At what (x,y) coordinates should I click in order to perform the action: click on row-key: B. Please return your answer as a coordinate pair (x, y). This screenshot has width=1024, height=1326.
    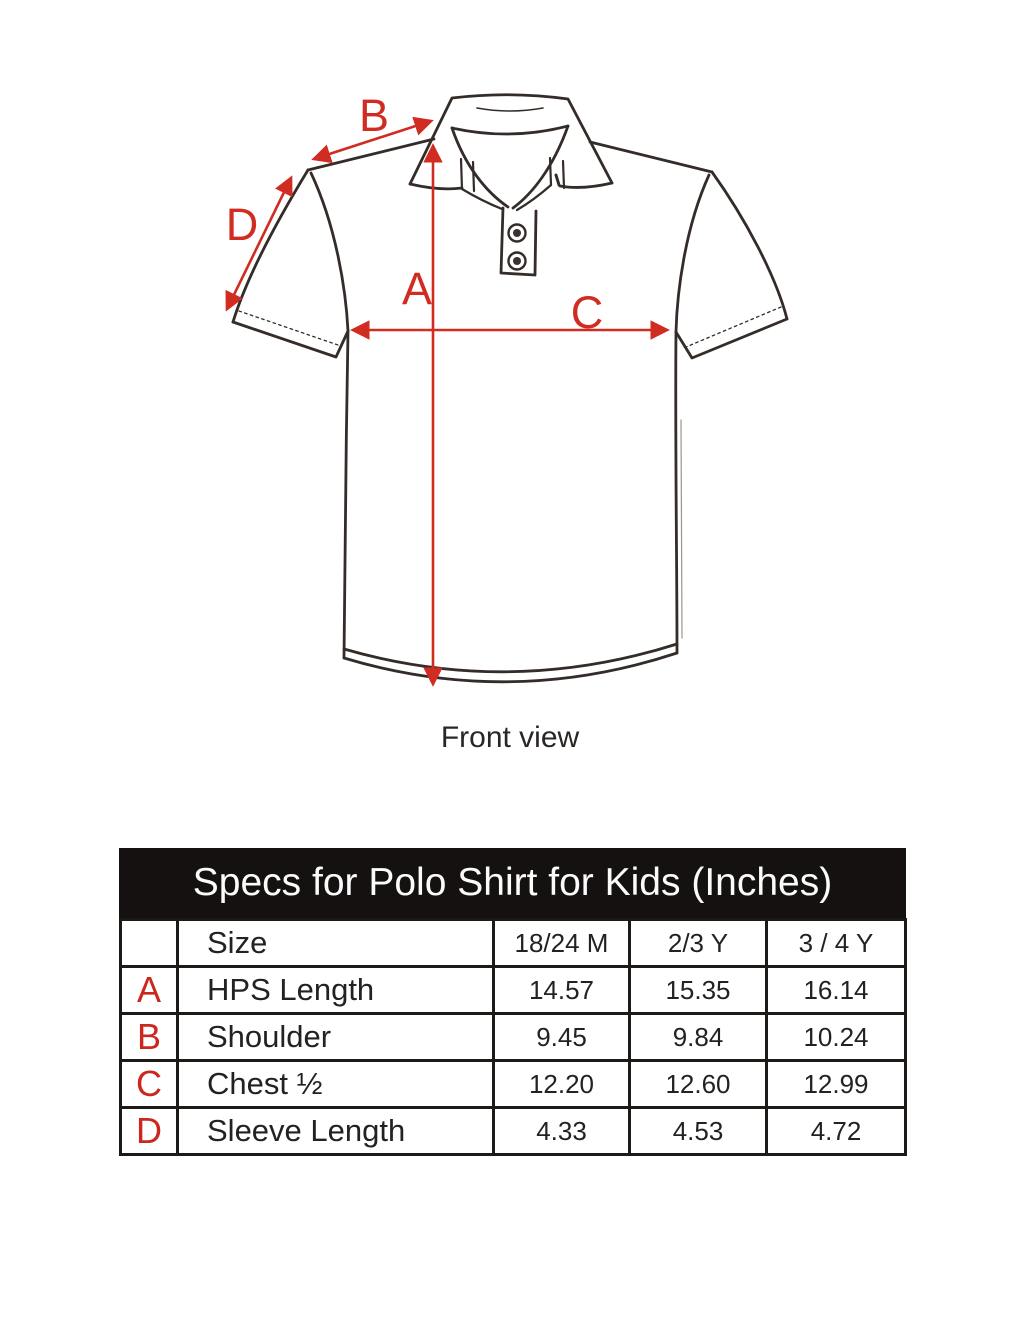
    Looking at the image, I should click on (149, 1037).